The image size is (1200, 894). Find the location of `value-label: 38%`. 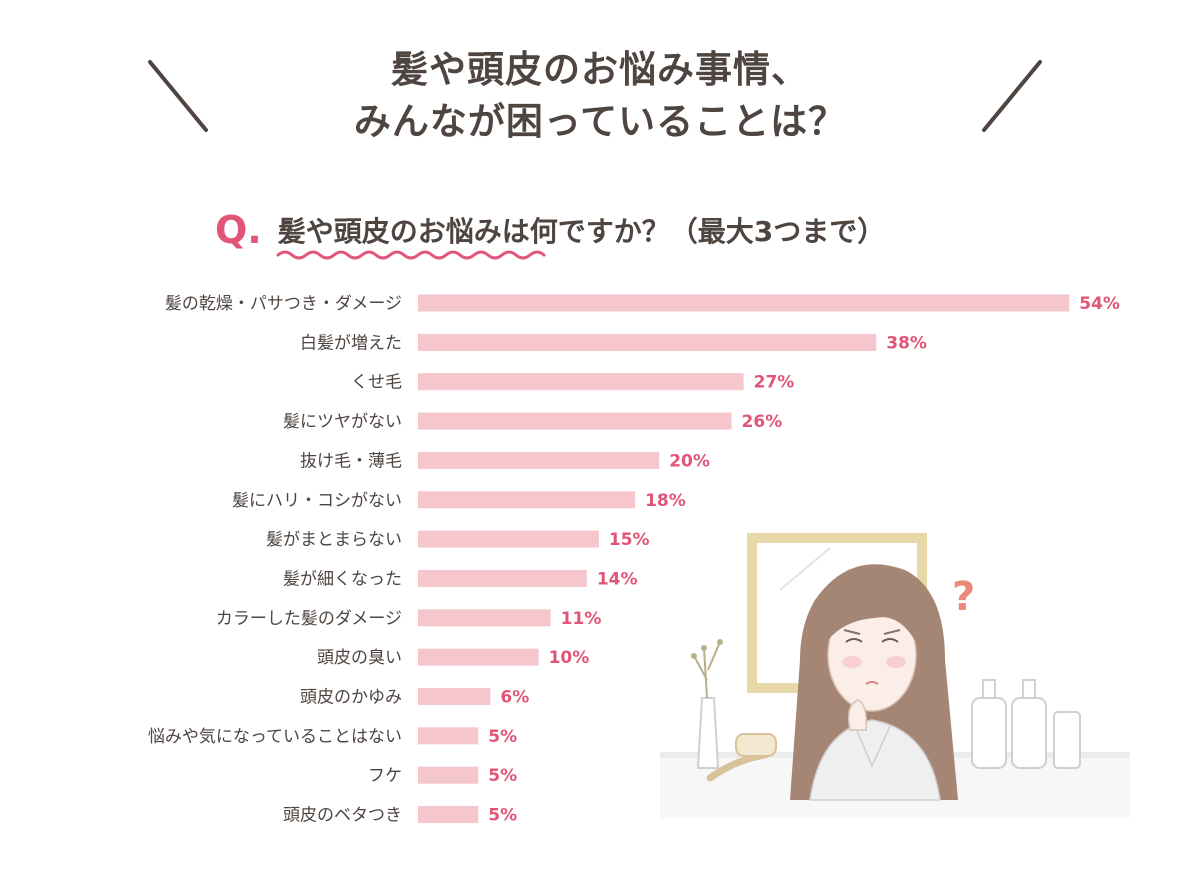

value-label: 38% is located at coordinates (906, 343).